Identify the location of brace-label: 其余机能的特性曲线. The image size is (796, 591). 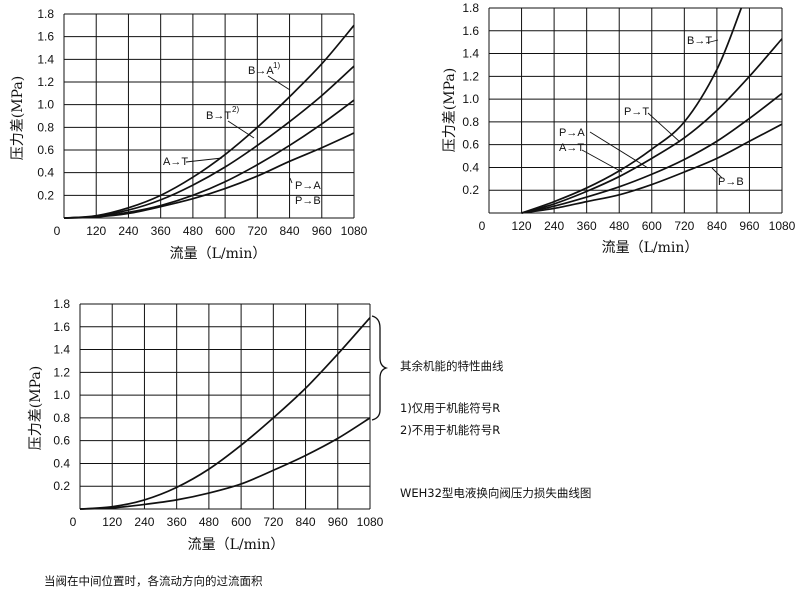
(452, 366).